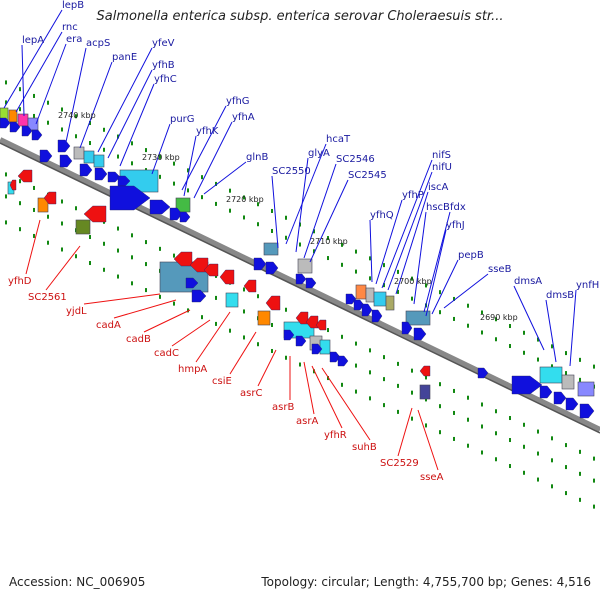 This screenshot has width=600, height=600. I want to click on reverse-gene-arrow, so click(321, 325).